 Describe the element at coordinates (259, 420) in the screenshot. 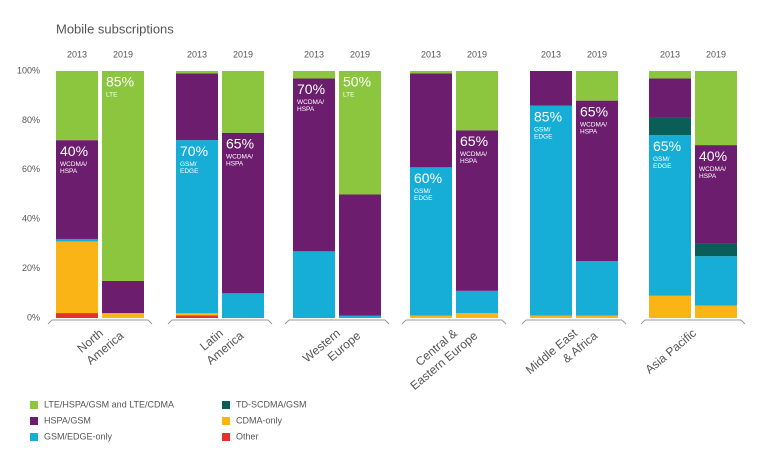

I see `legend-label: CDMA-only` at that location.